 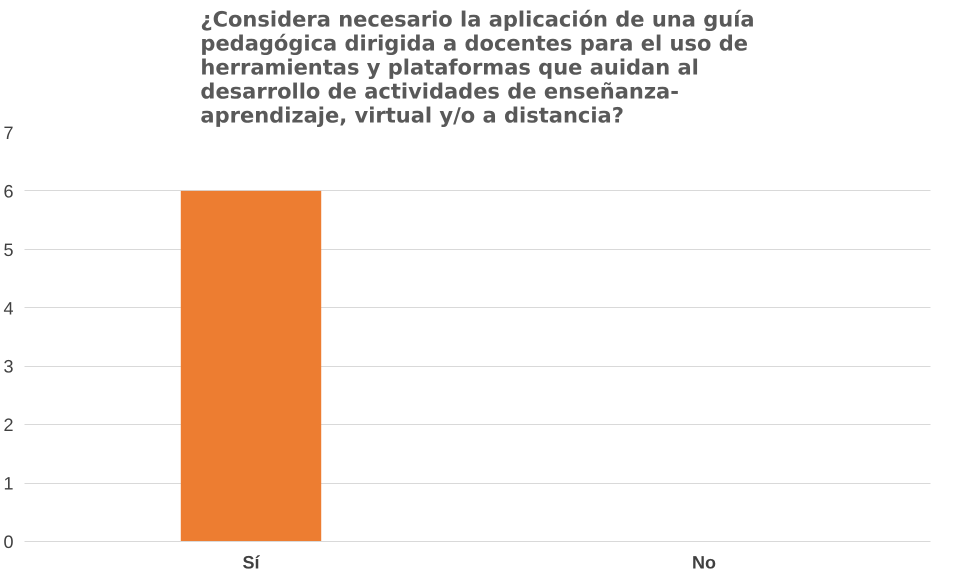 I want to click on y-tick-label: 3, so click(x=8, y=366).